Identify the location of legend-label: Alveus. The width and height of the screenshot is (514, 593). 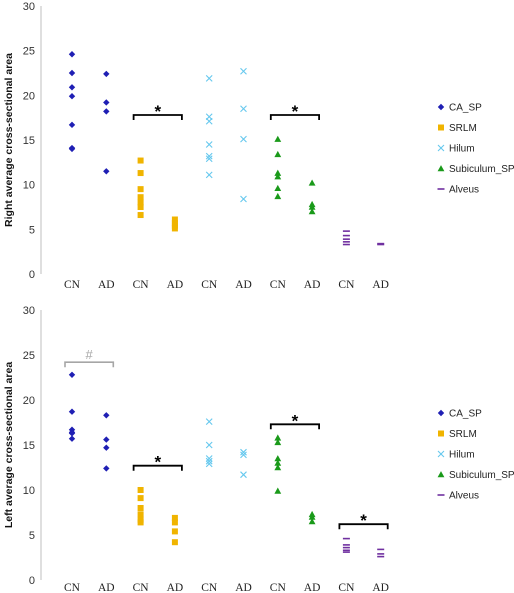
(464, 496).